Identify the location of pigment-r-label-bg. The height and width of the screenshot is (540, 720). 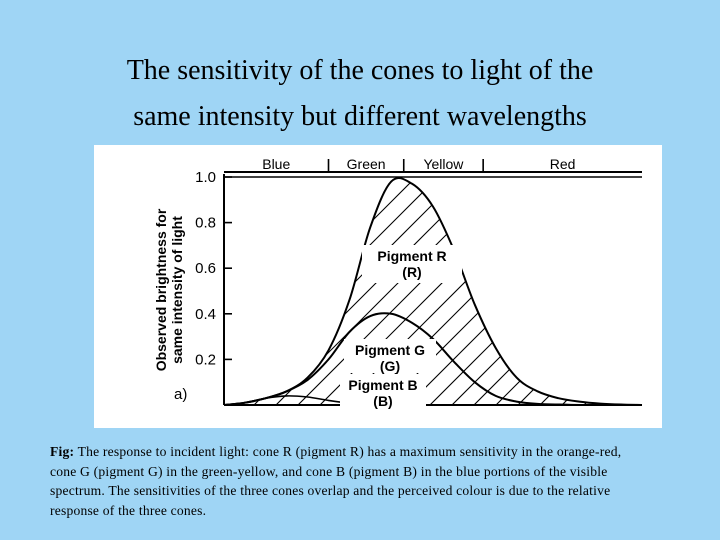
(412, 264).